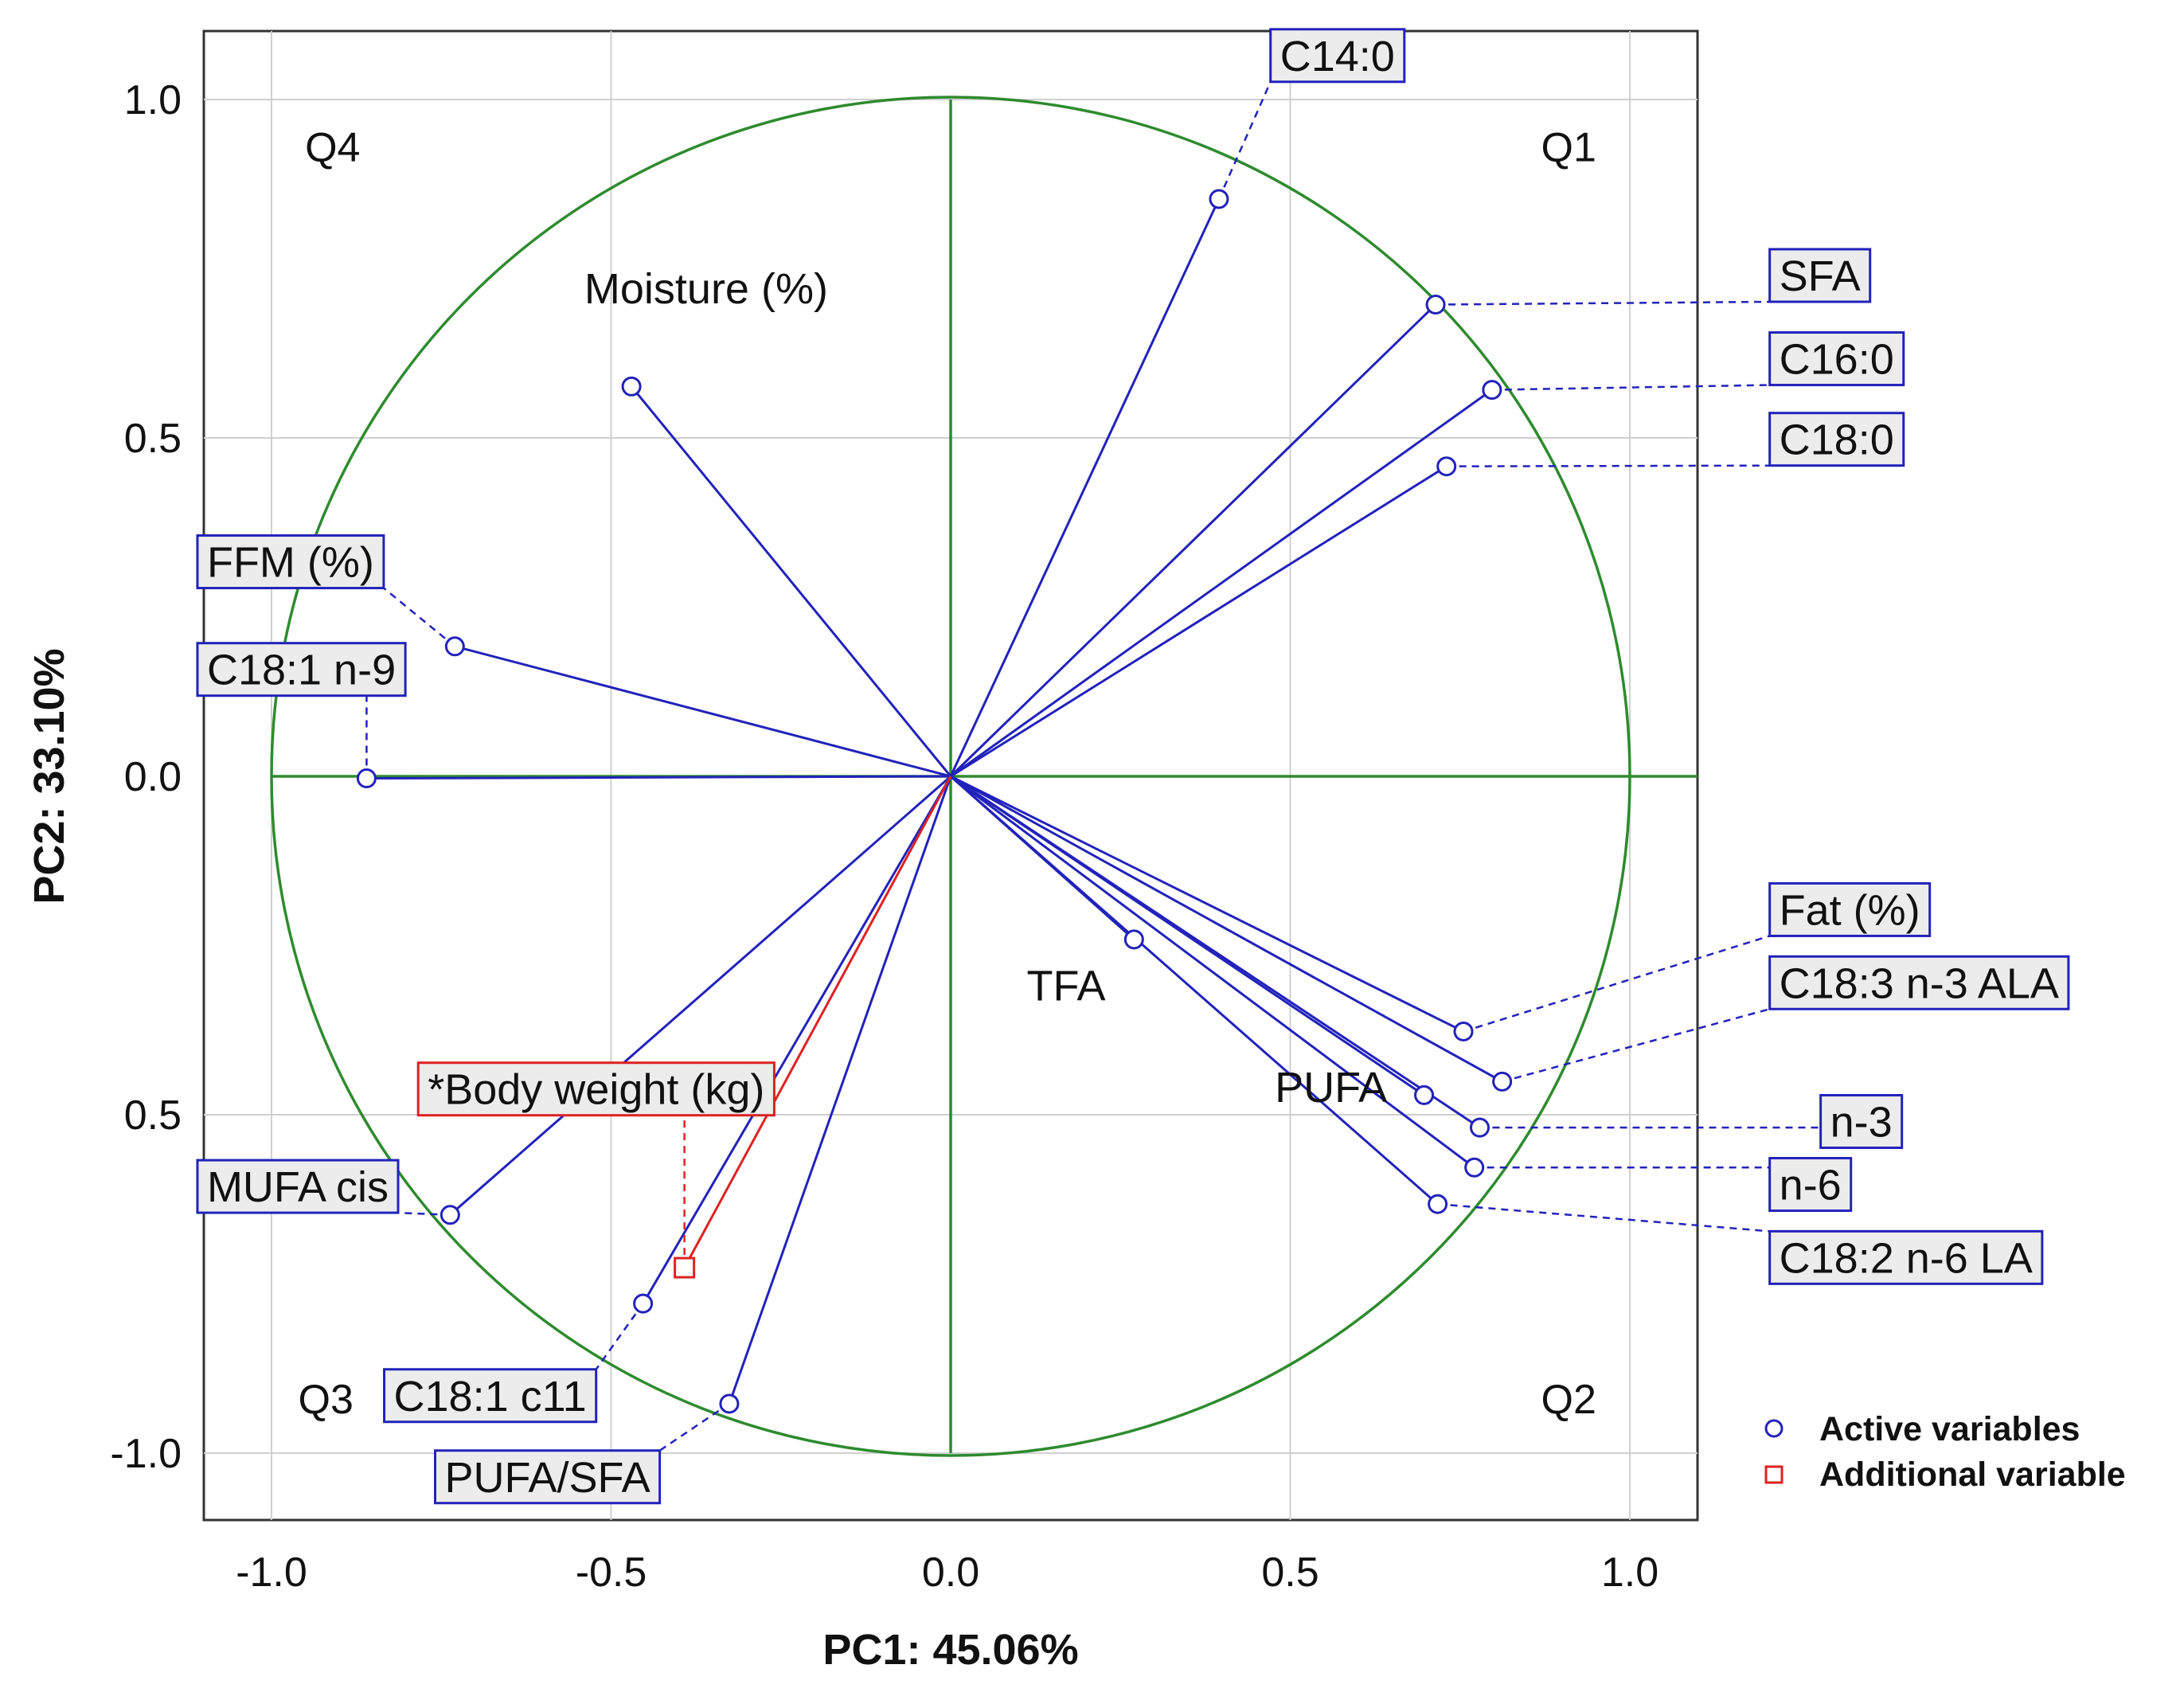 The image size is (2184, 1692). I want to click on legend: Active variables Additional variable, so click(1945, 1452).